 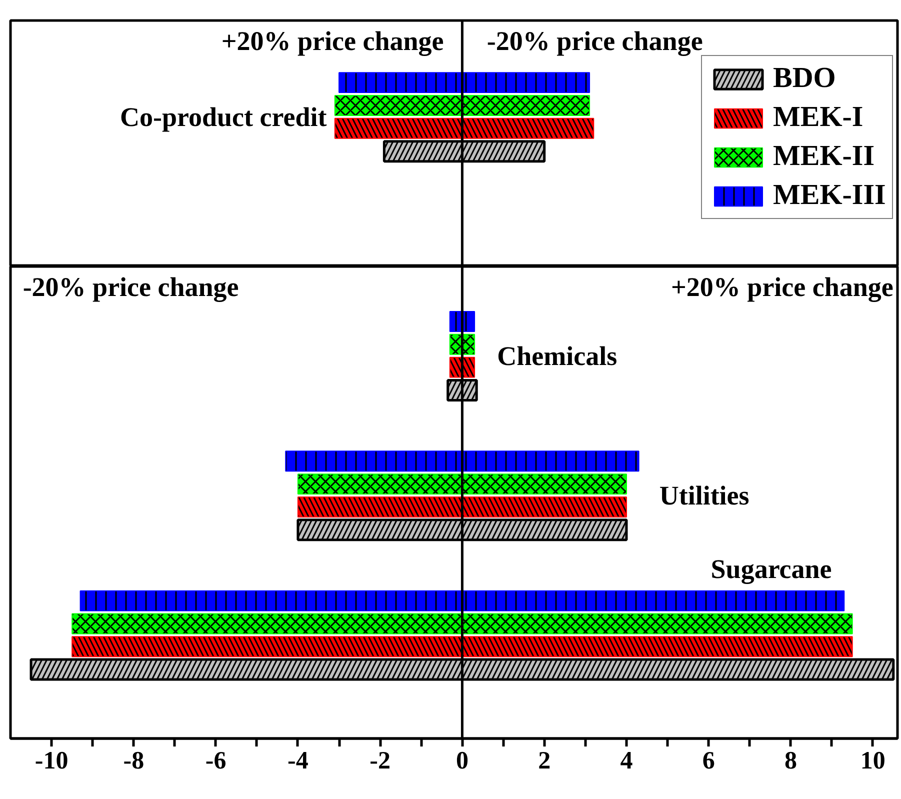 I want to click on x-tick-label: -8, so click(x=133, y=761).